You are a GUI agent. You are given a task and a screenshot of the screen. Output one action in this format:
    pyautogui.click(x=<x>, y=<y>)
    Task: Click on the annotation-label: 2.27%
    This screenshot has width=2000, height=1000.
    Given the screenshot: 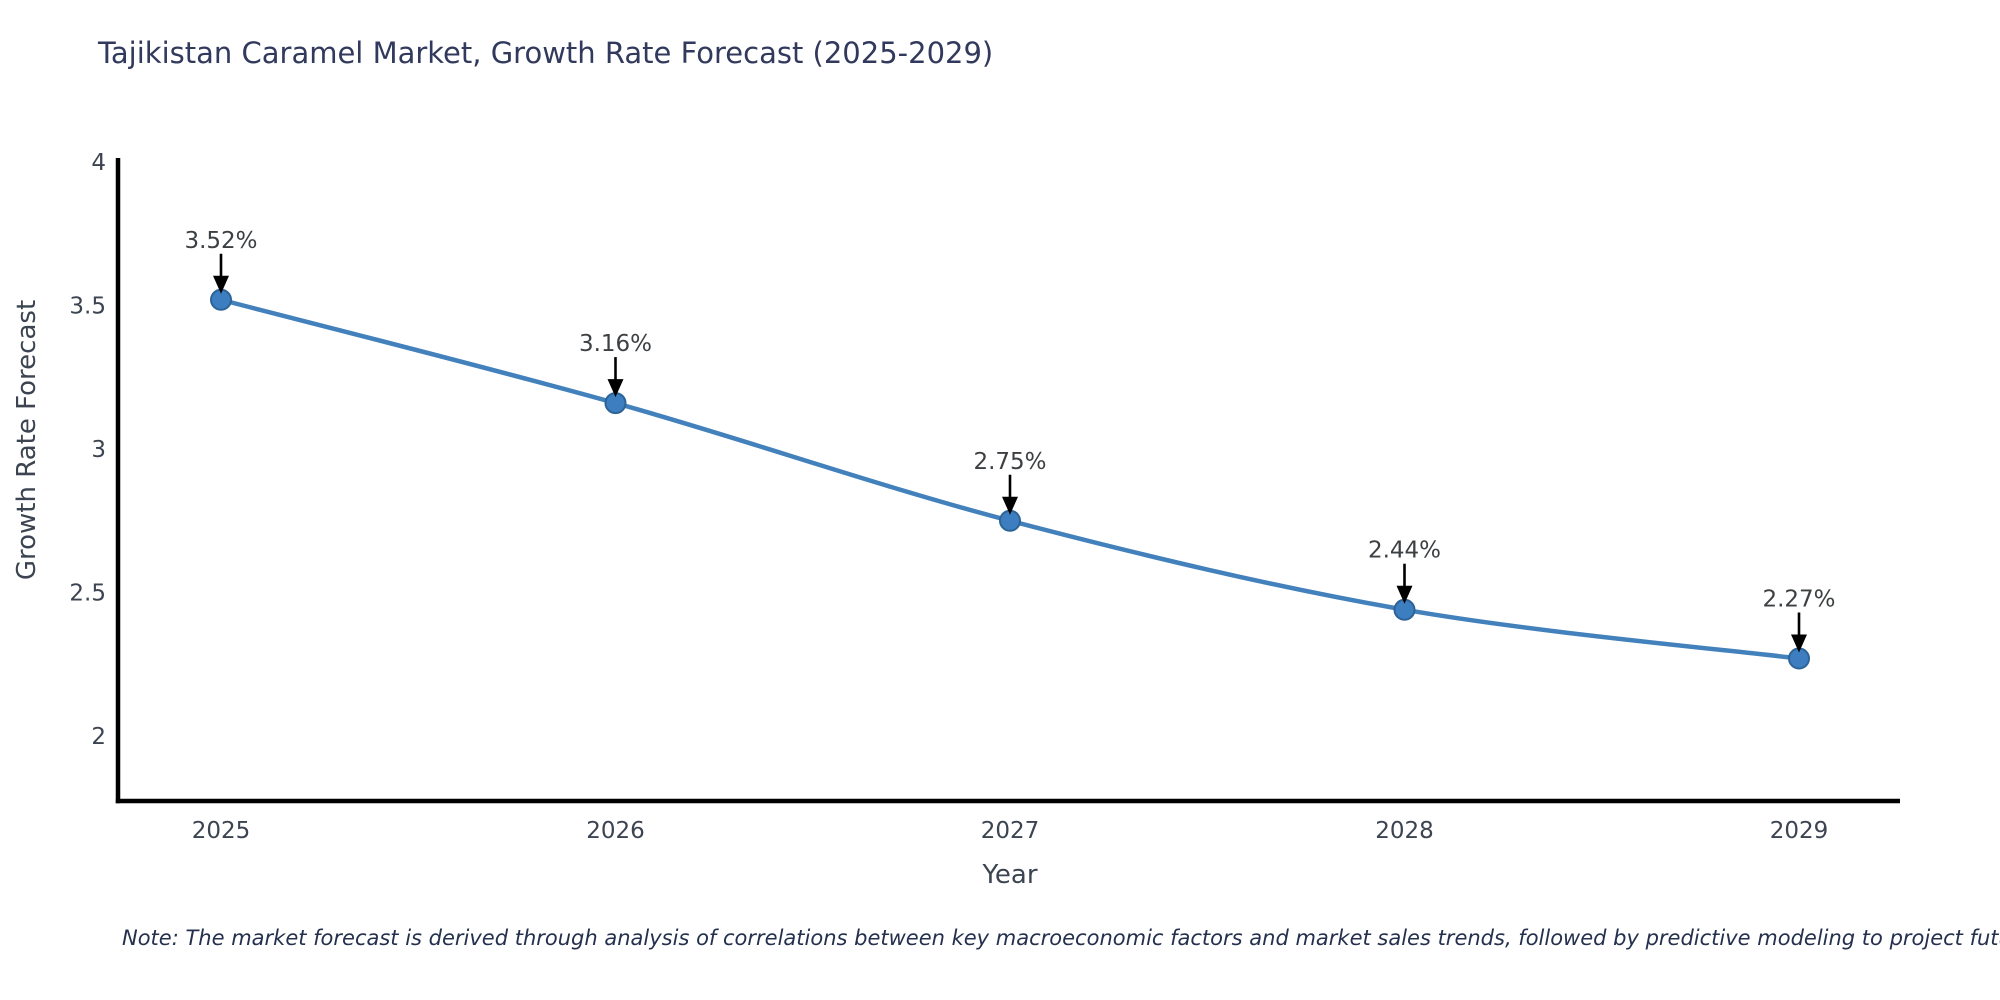 What is the action you would take?
    pyautogui.click(x=1798, y=600)
    